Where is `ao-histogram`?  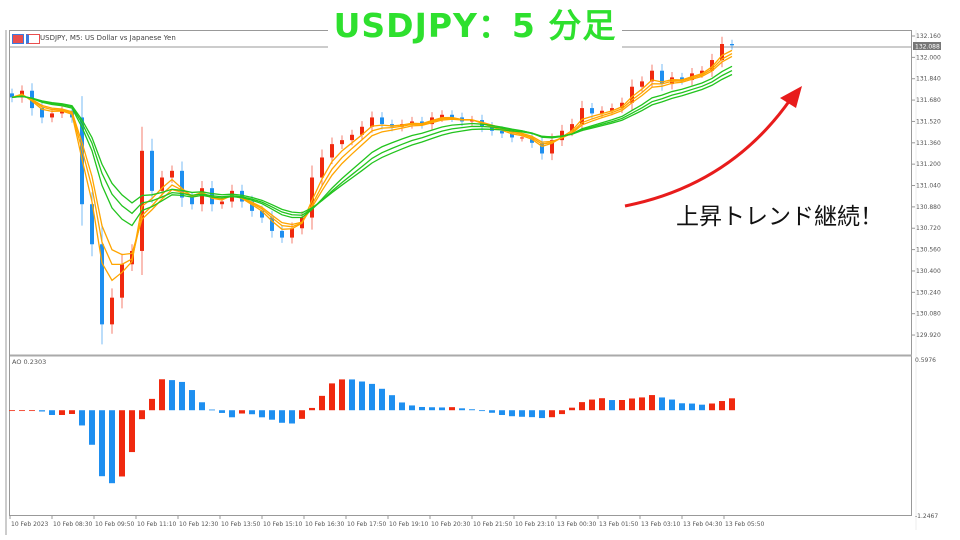
ao-histogram is located at coordinates (372, 431).